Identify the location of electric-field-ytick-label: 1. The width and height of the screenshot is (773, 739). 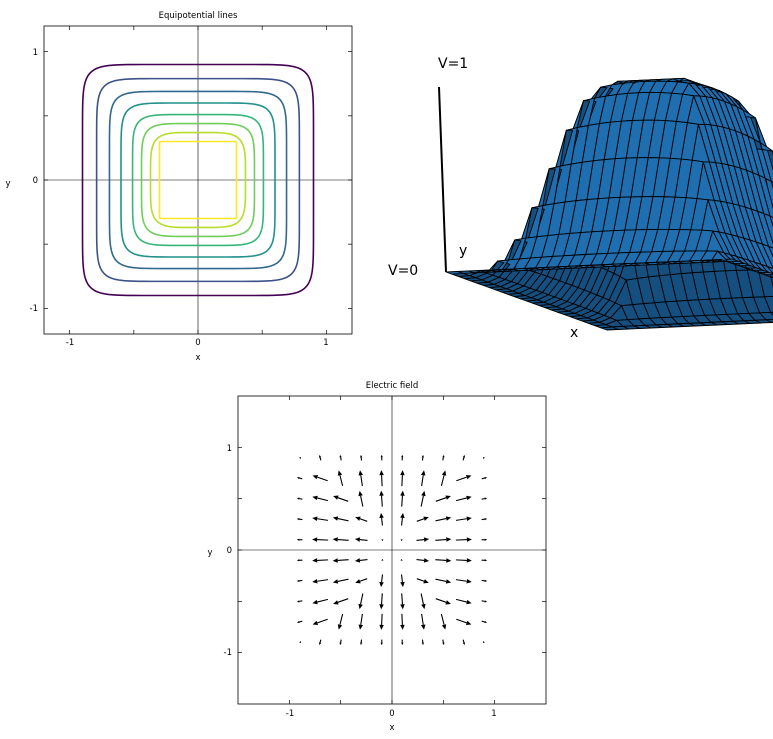
(229, 449).